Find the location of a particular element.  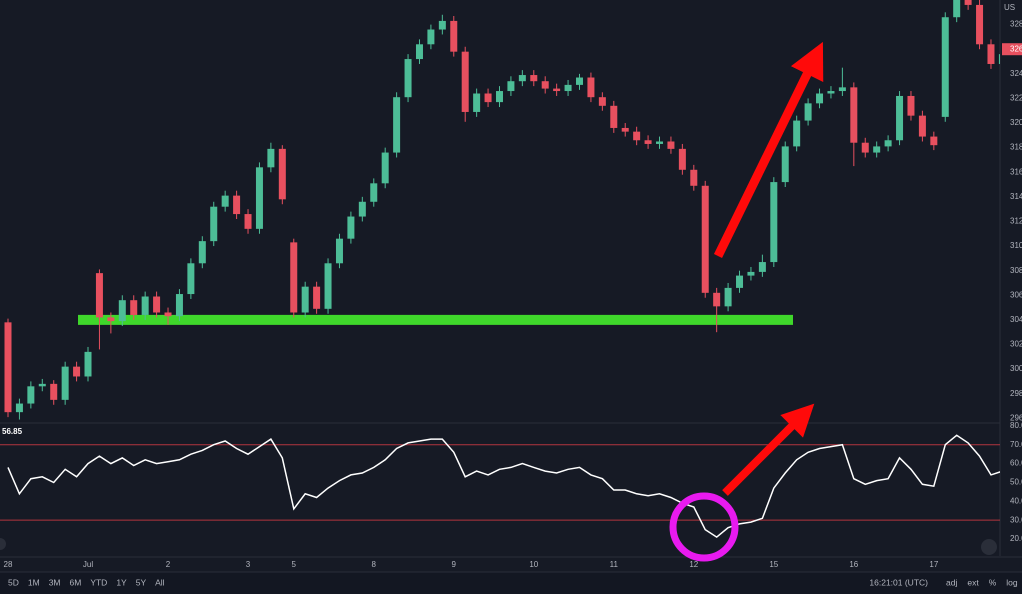

x-tick-label: 15 is located at coordinates (773, 564).